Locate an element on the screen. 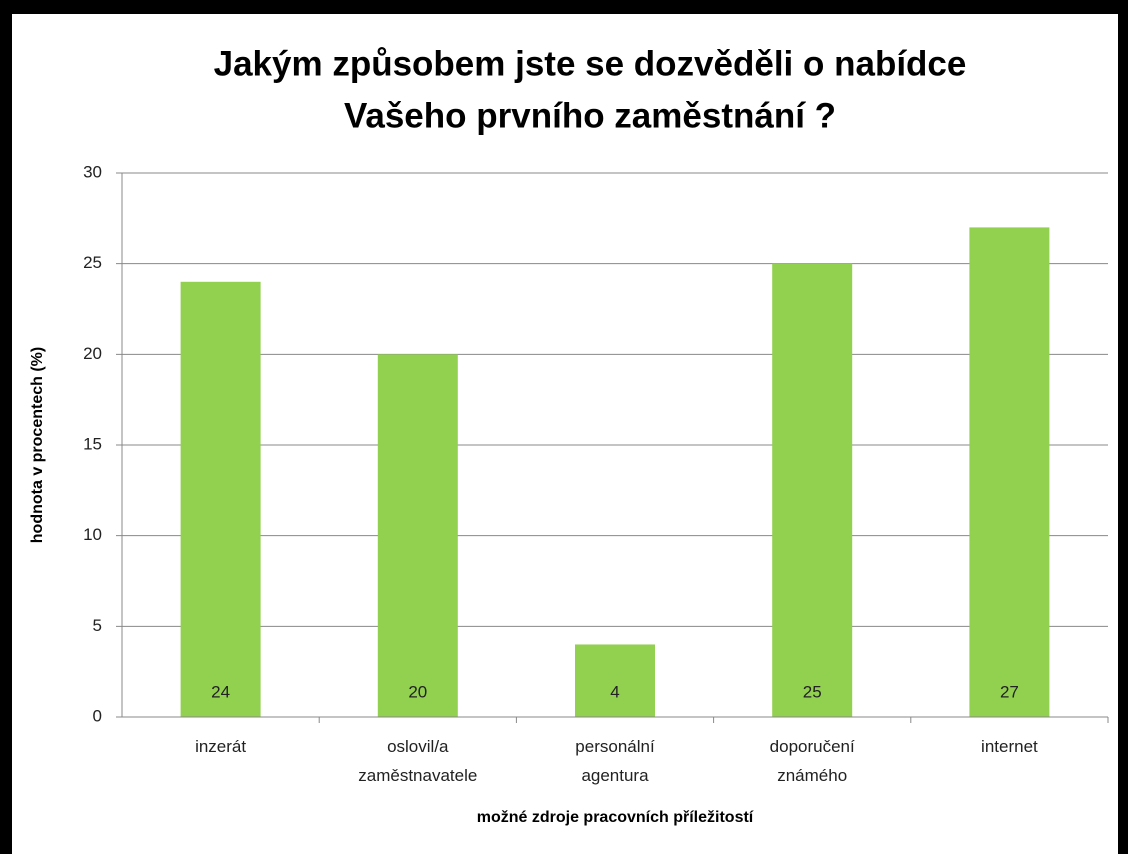 Image resolution: width=1128 pixels, height=854 pixels. y-axis-title: hodnota v procentech (%) is located at coordinates (37, 445).